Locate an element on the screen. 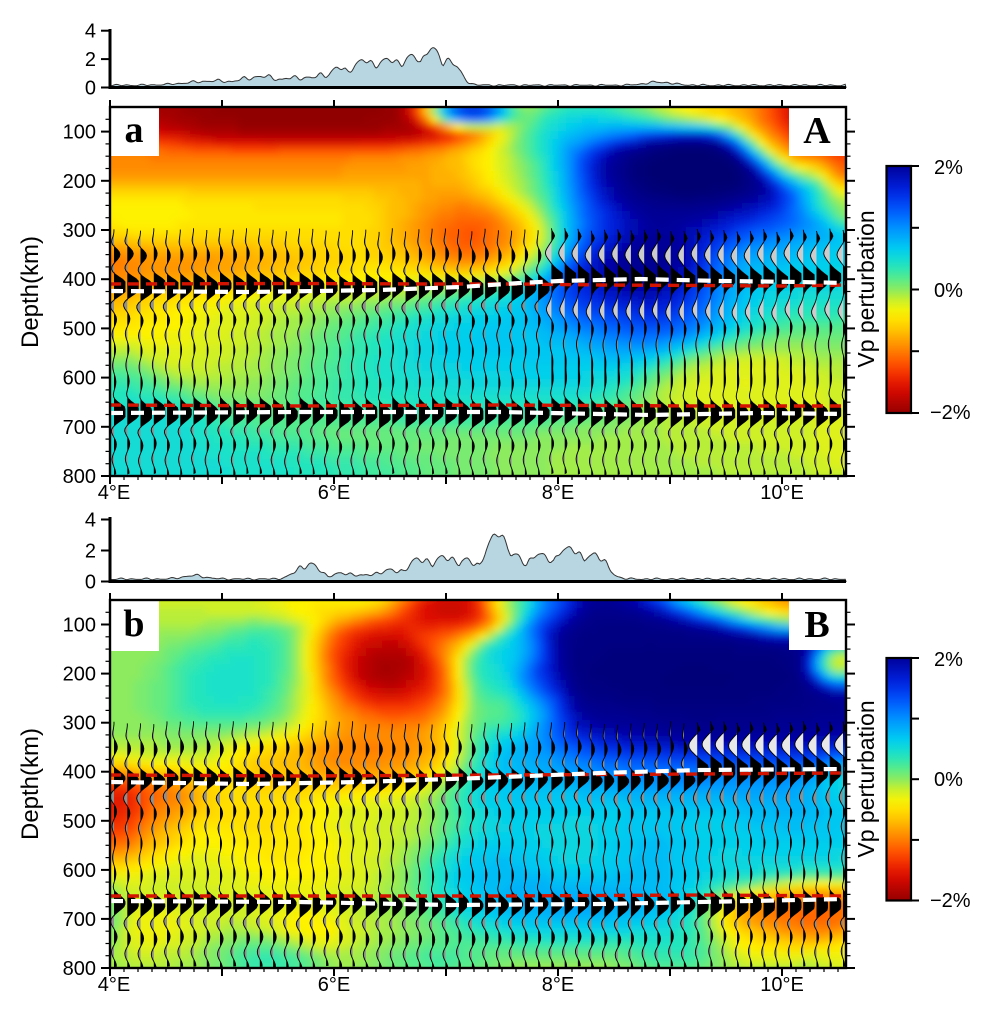  svg-text: A is located at coordinates (817, 131).